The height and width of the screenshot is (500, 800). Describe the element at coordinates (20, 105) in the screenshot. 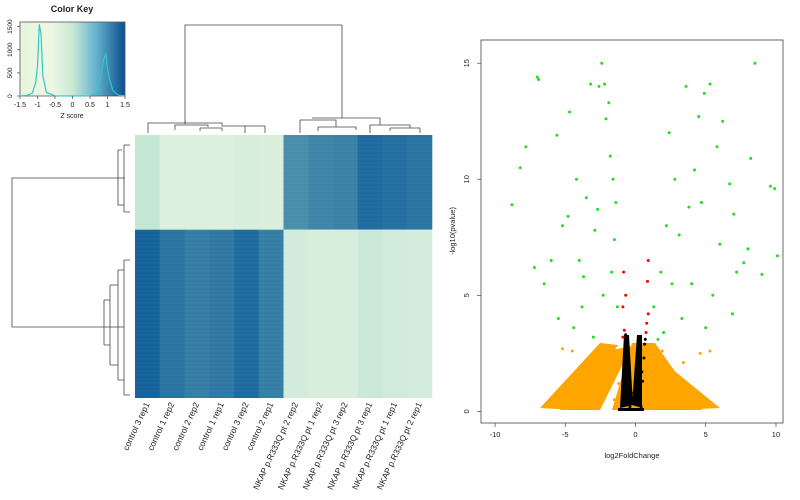

I see `colorkey-x-tick-label: -1.5` at that location.